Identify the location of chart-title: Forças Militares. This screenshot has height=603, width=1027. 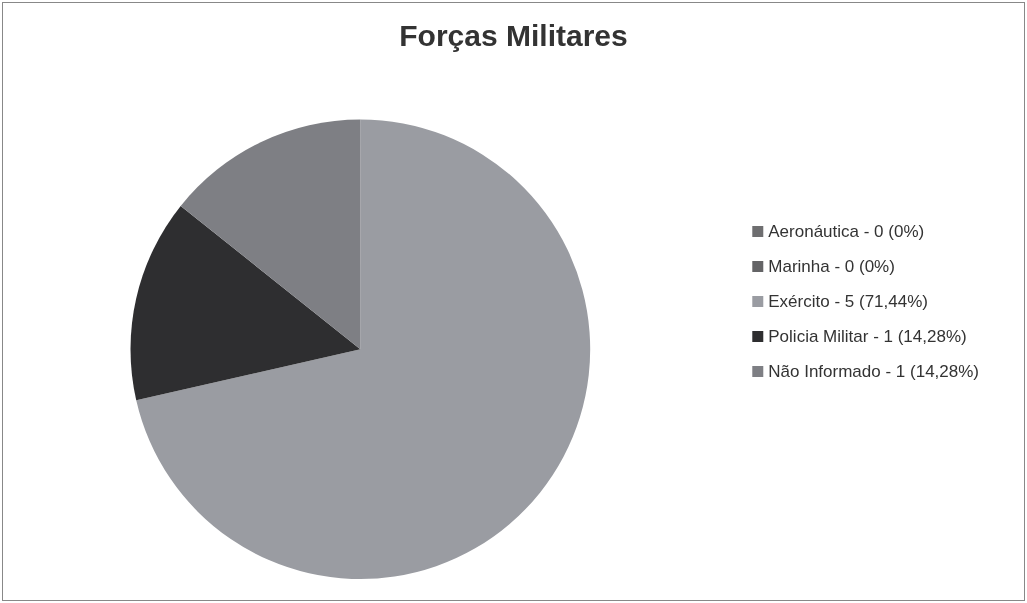
(513, 35).